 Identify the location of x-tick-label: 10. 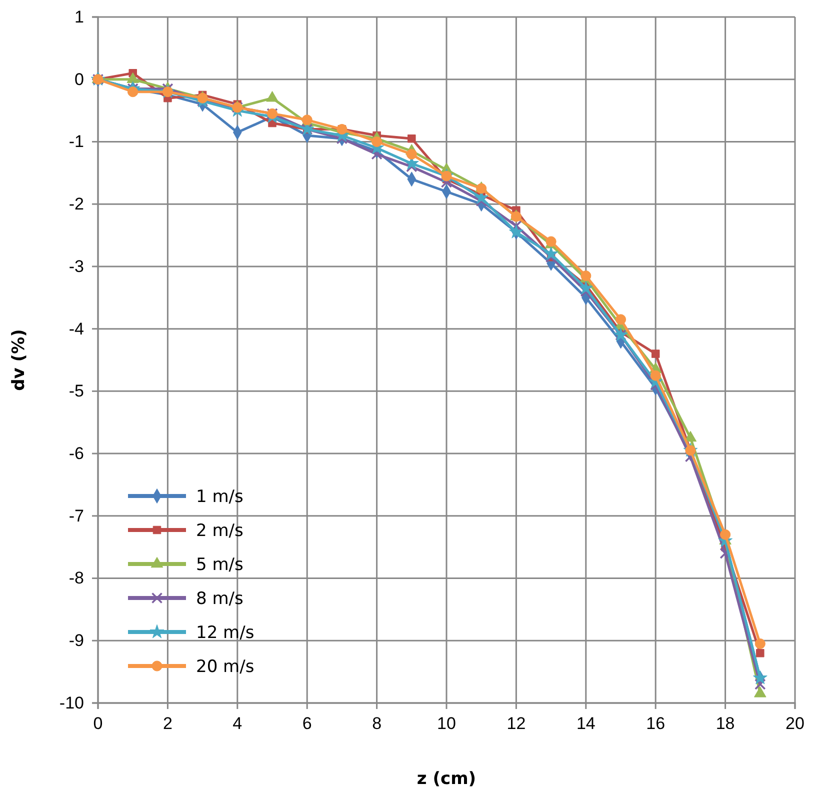
(446, 724).